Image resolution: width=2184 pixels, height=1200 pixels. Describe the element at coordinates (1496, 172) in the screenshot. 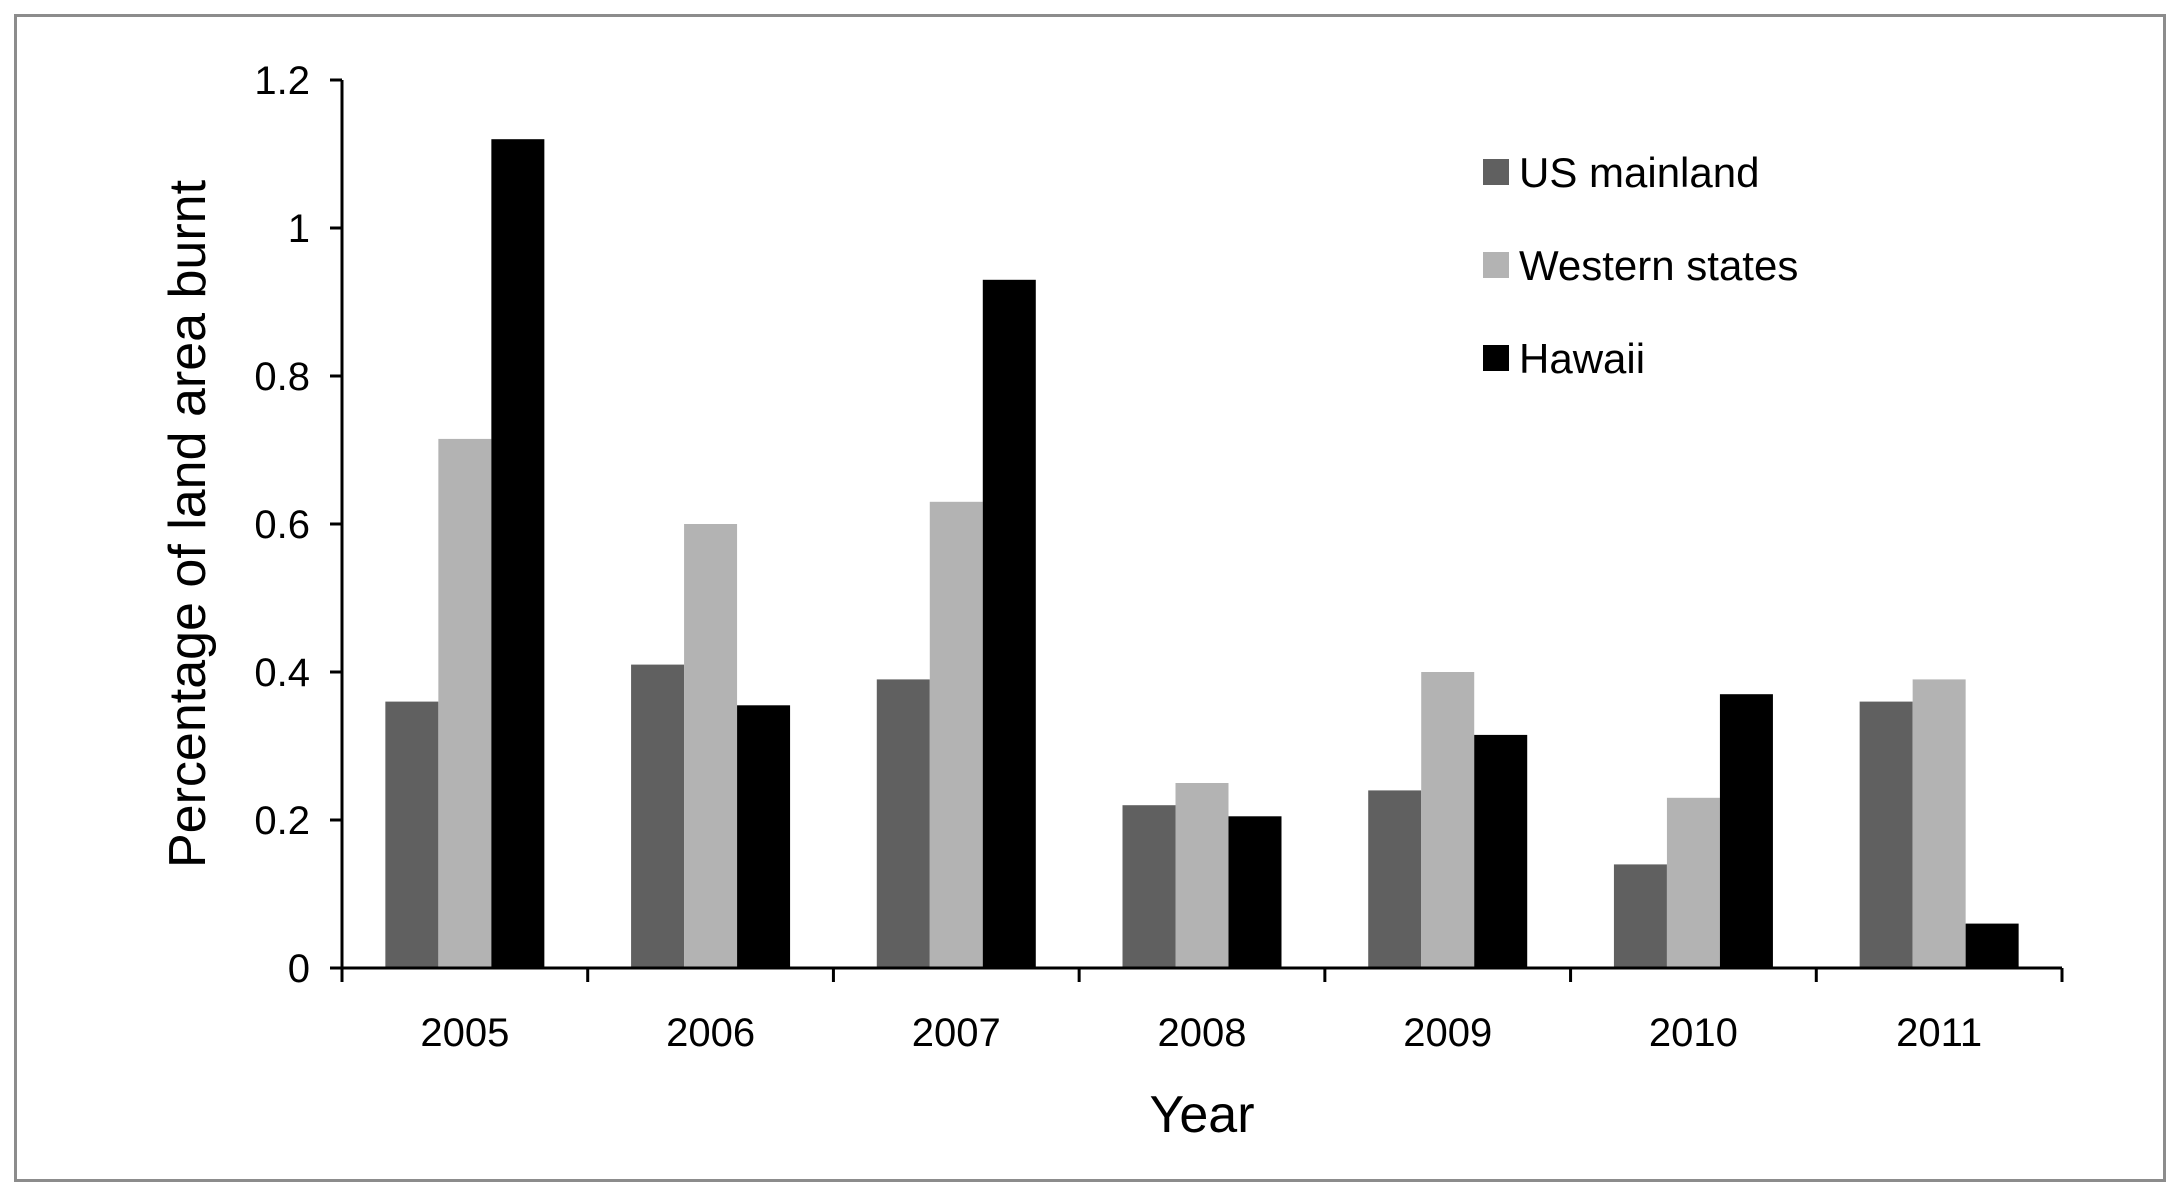

I see `legend-swatch-us-mainland` at that location.